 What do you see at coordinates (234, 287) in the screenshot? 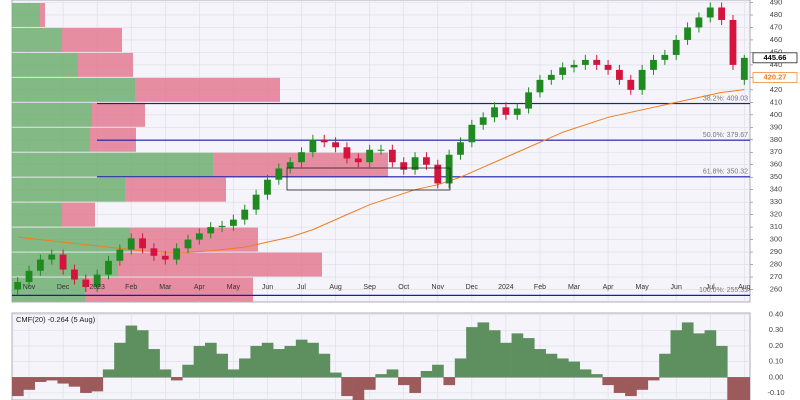
I see `x-tick-label: May` at bounding box center [234, 287].